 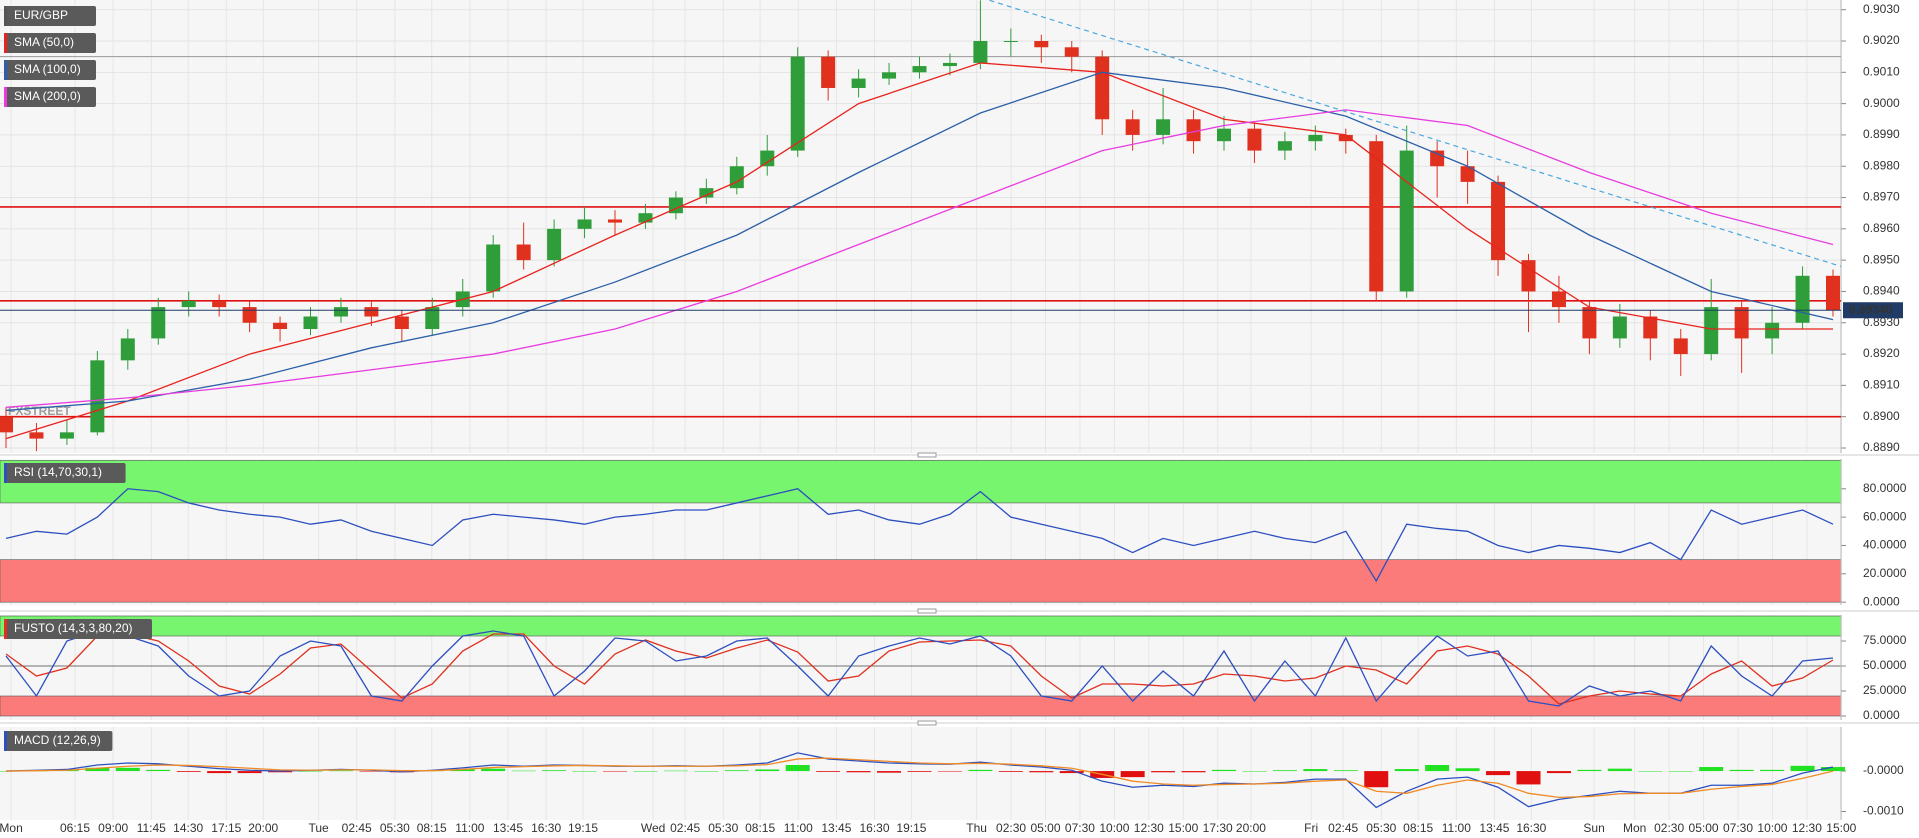 What do you see at coordinates (1183, 828) in the screenshot?
I see `x-tick-label: 15:00` at bounding box center [1183, 828].